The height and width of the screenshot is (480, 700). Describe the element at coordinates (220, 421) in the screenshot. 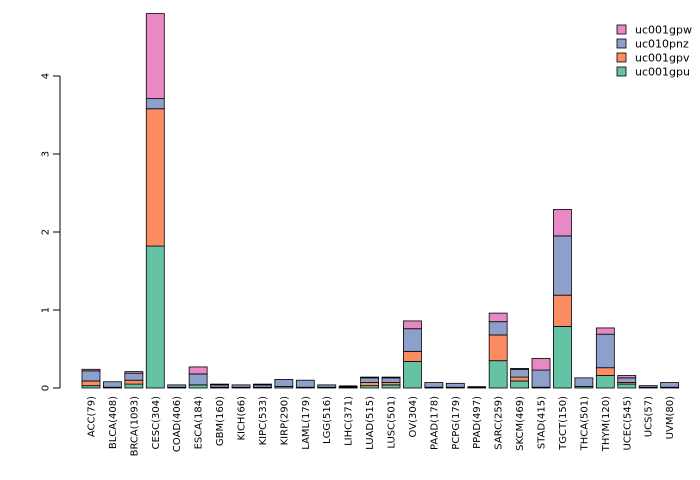

I see `x-tick-label: GBM(160)` at that location.